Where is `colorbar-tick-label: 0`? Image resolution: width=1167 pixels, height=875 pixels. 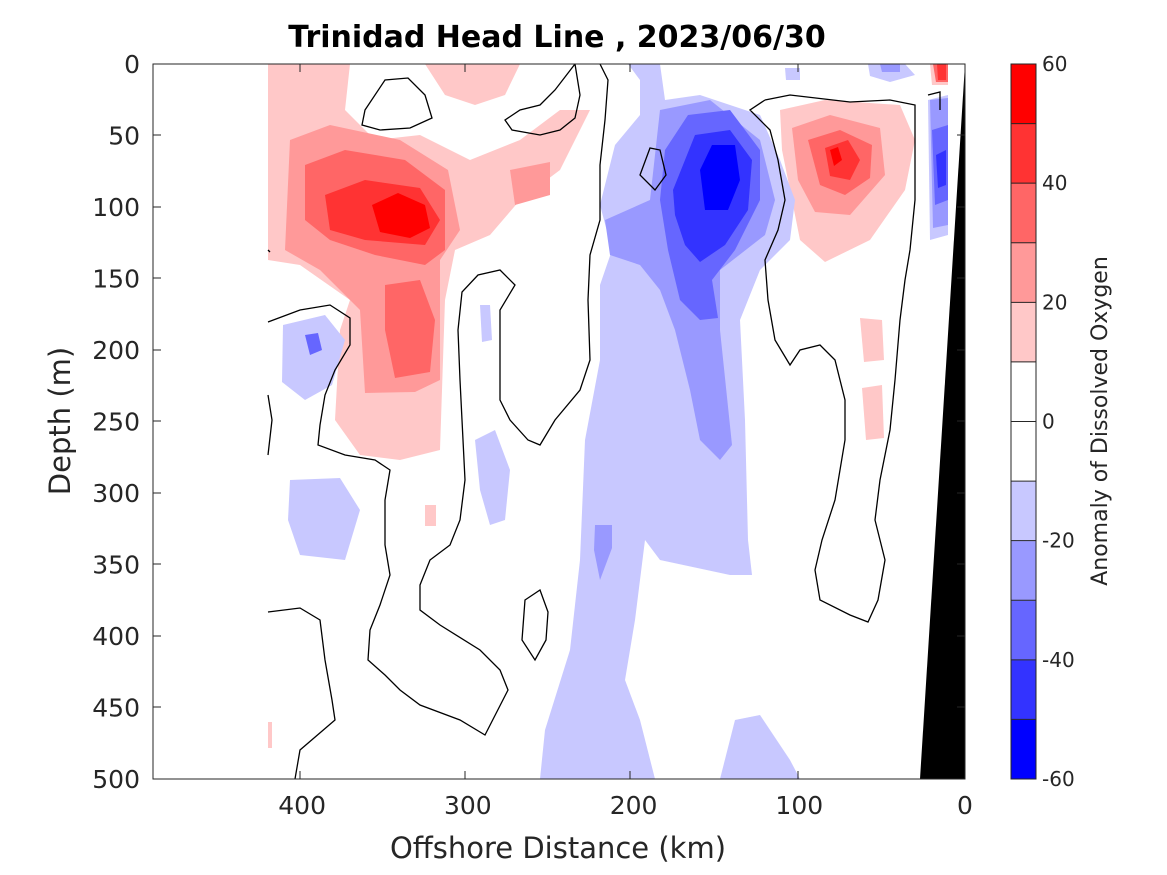
colorbar-tick-label: 0 is located at coordinates (1048, 422).